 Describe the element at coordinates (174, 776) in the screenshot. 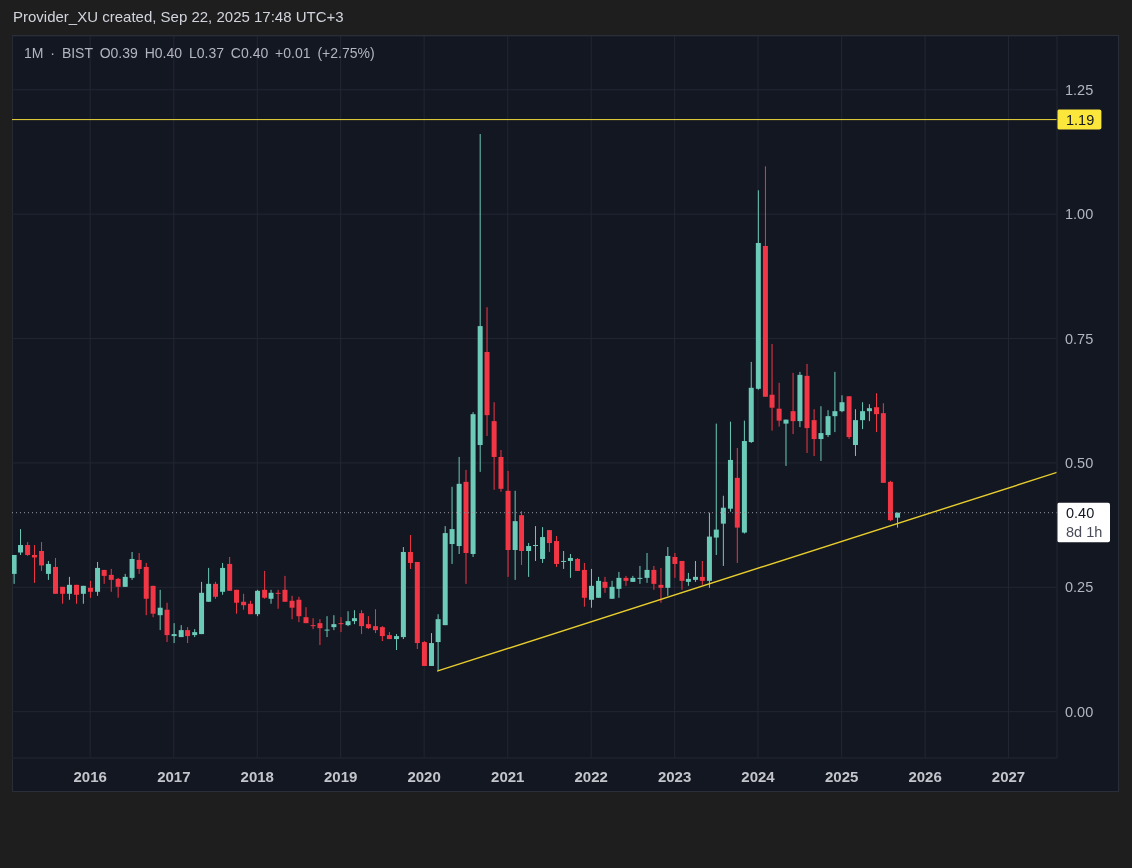

I see `x-tick-label: 2017` at that location.